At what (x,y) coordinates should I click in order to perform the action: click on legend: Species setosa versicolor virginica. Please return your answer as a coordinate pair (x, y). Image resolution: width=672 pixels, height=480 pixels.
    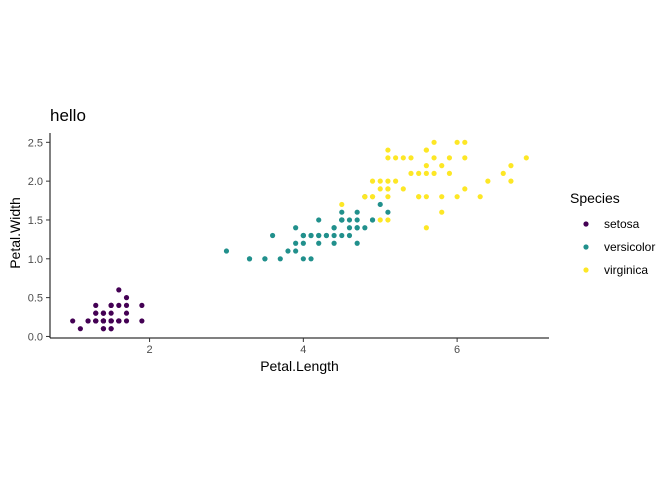
    Looking at the image, I should click on (612, 233).